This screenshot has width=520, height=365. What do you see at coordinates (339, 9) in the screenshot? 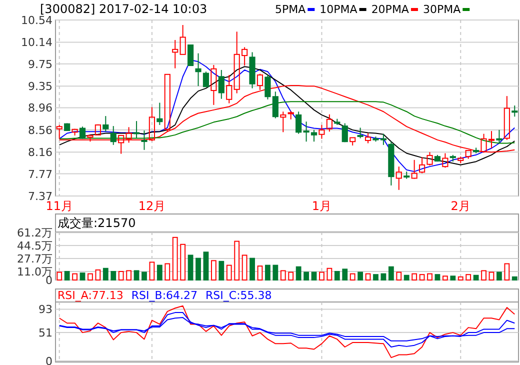
I see `legend-label: 10PMA` at bounding box center [339, 9].